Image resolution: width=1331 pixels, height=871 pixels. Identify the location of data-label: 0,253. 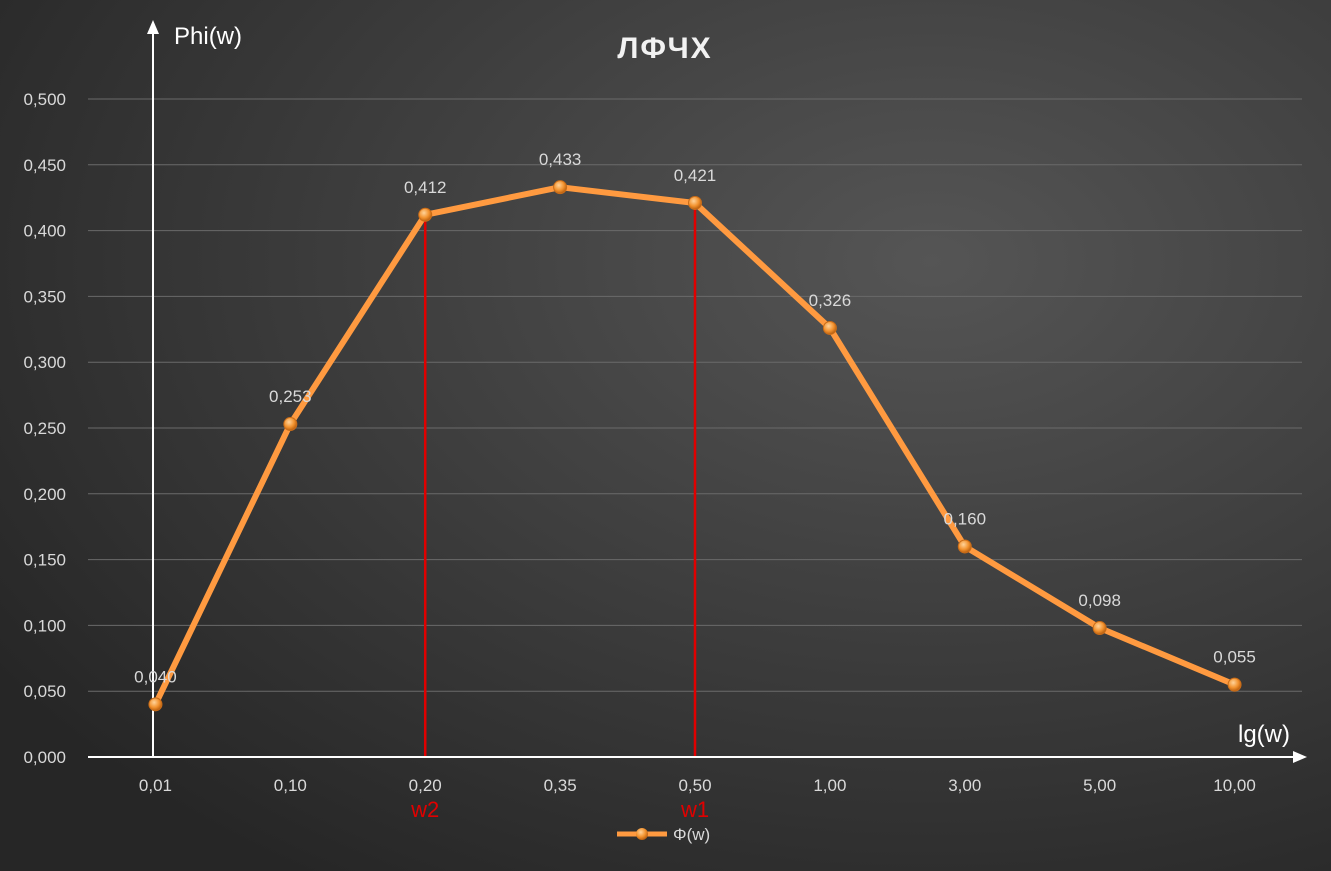
(290, 396).